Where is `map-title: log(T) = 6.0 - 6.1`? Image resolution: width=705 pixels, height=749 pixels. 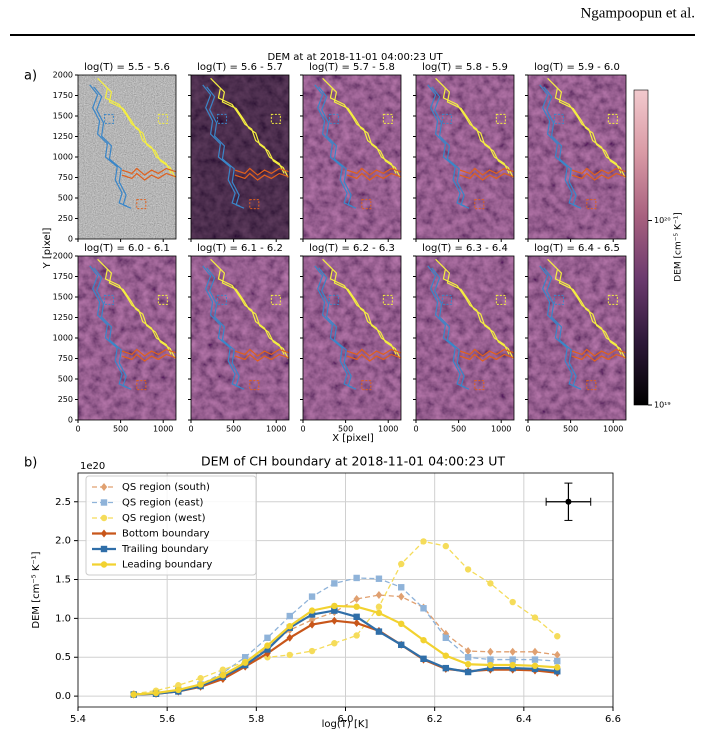
map-title: log(T) = 6.0 - 6.1 is located at coordinates (127, 248).